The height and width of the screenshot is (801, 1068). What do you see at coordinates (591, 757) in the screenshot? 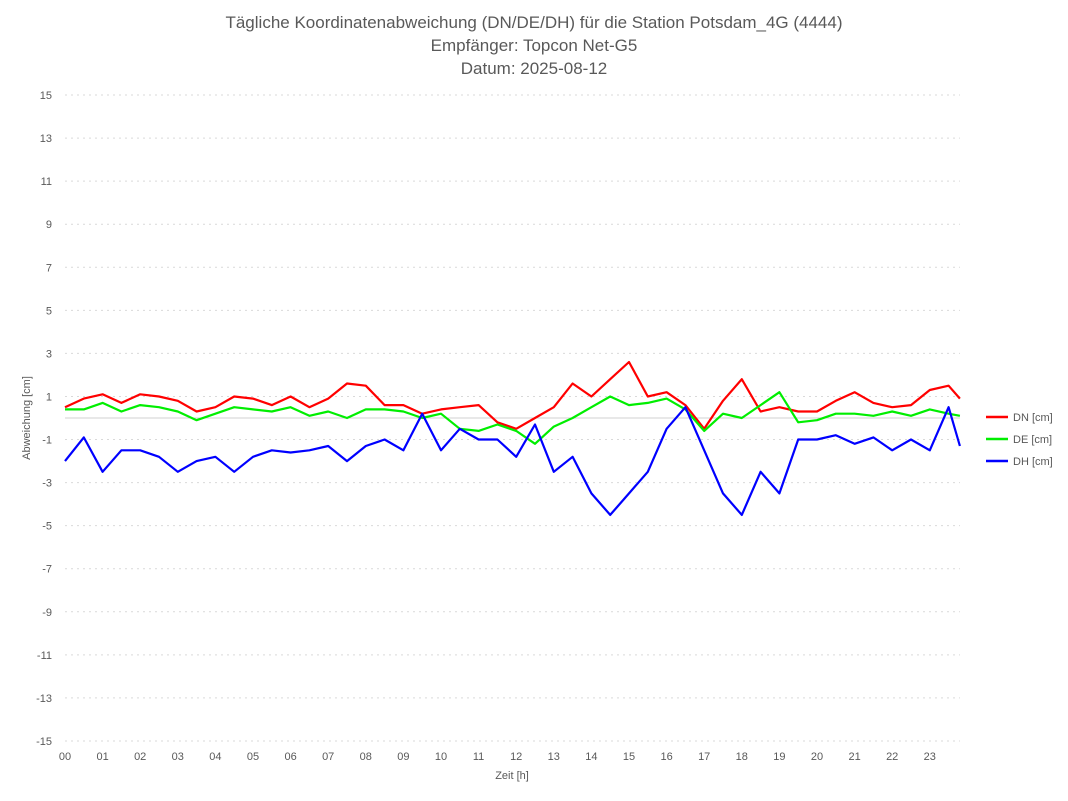
I see `x-tick-label: 14` at bounding box center [591, 757].